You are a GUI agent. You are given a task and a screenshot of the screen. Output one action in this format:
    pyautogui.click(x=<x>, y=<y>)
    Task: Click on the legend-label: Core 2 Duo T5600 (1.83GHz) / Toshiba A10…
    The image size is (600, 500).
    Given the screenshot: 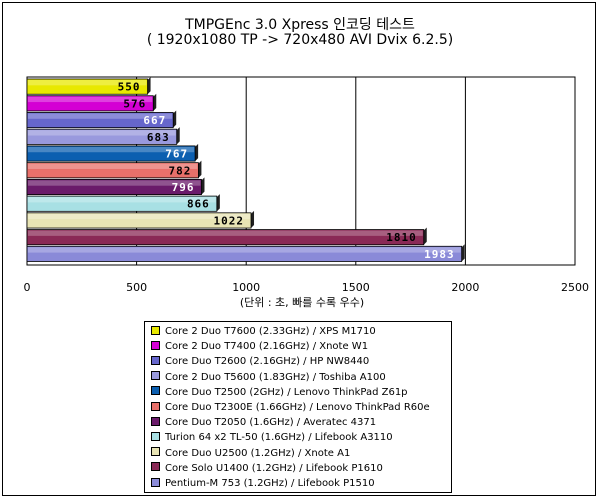 What is the action you would take?
    pyautogui.click(x=275, y=377)
    